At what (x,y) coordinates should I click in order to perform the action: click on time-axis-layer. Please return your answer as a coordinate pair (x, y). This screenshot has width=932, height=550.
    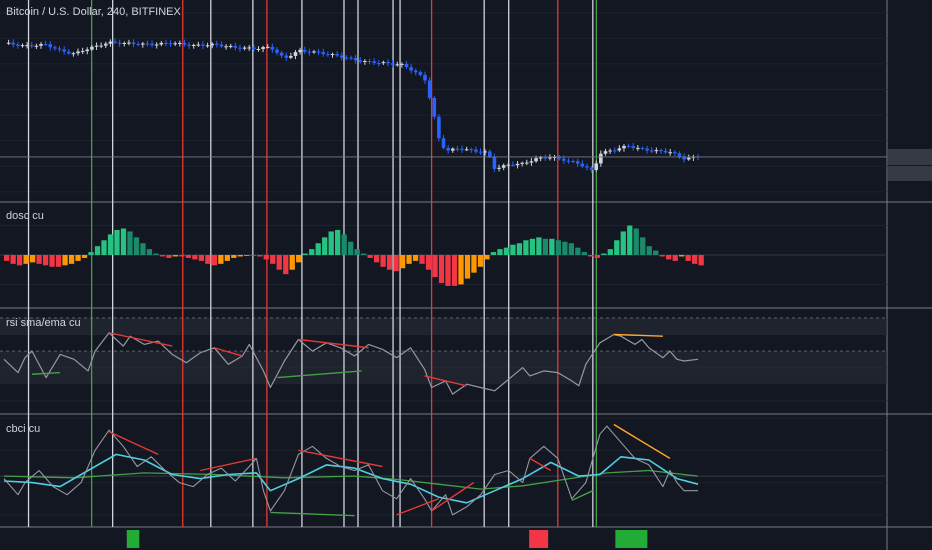
    Looking at the image, I should click on (387, 539).